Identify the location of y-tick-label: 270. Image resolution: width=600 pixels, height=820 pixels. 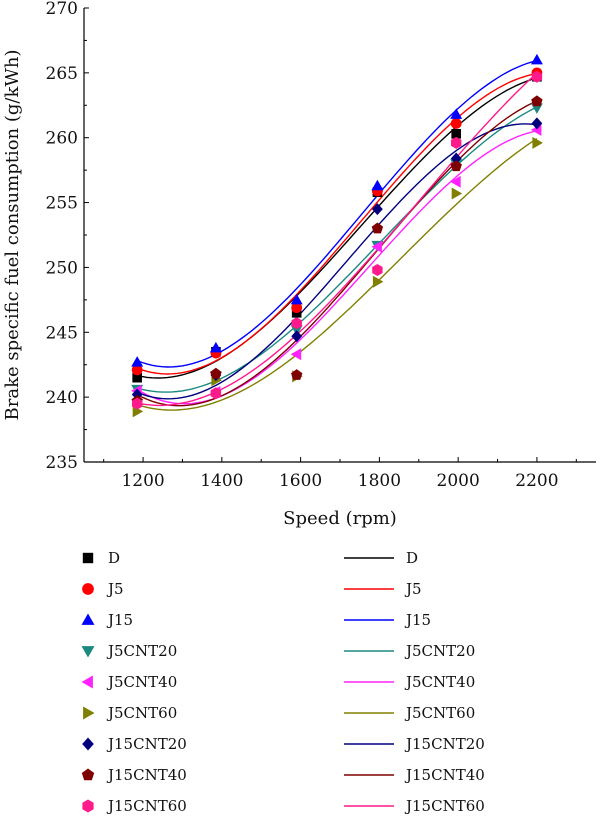
(62, 9).